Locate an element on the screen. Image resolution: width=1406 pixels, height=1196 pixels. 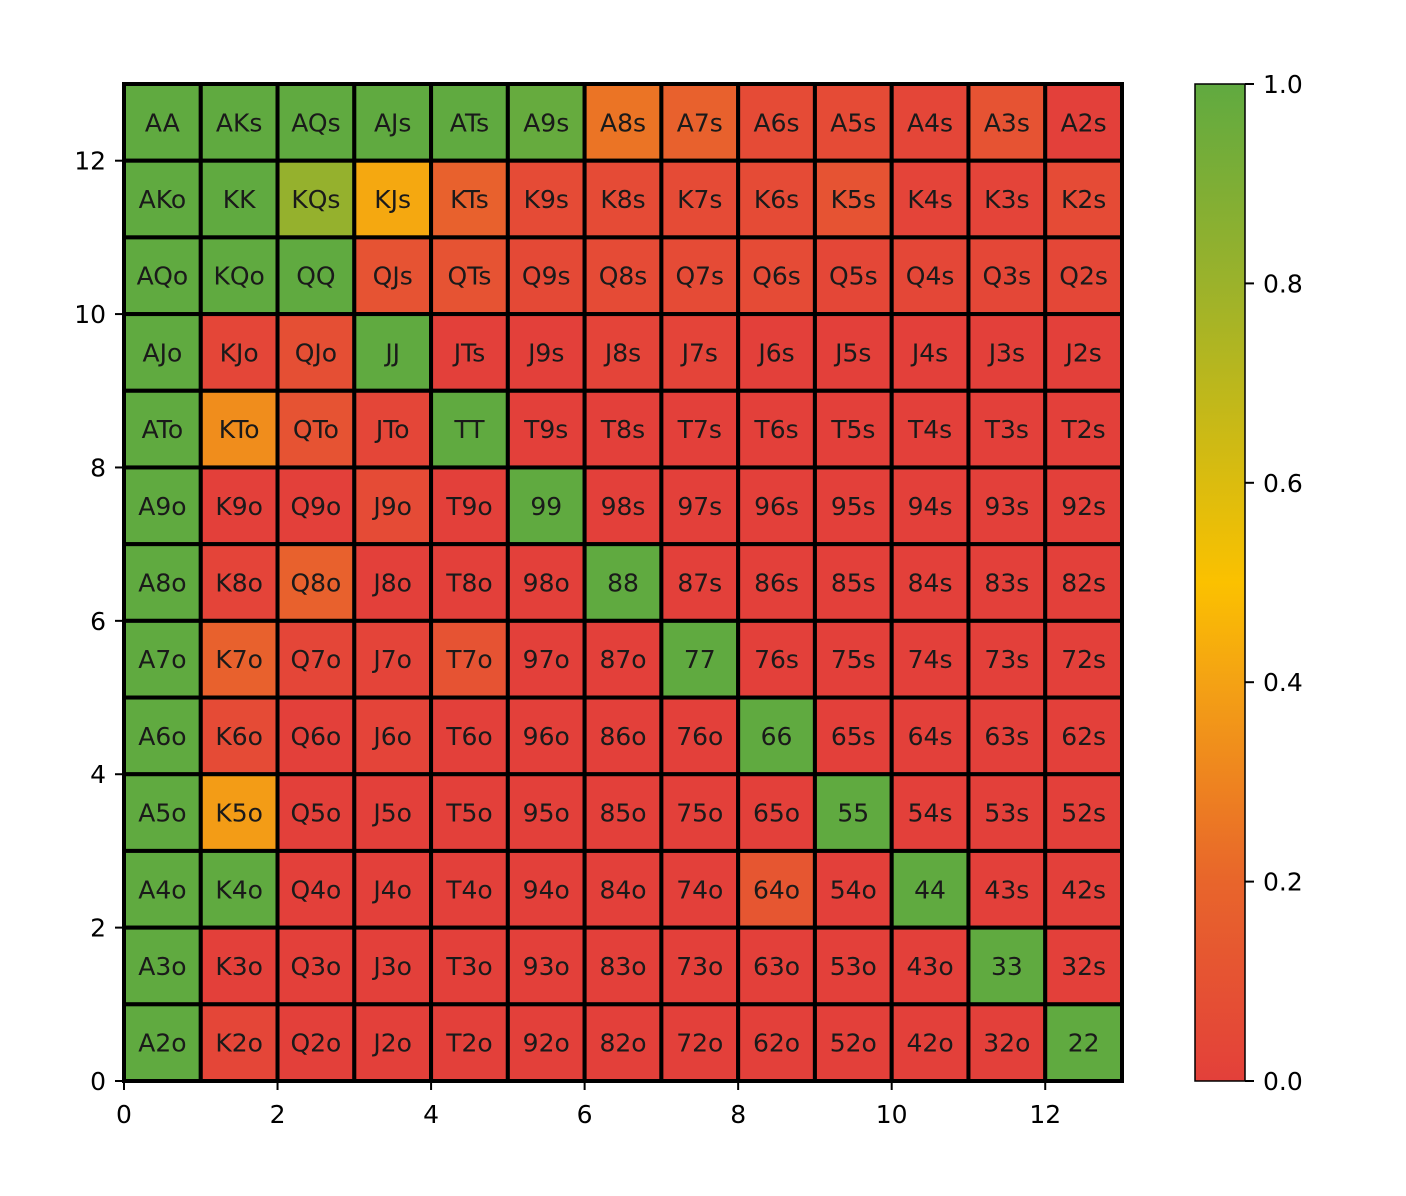
heatmap-cell-label: AKo is located at coordinates (163, 199).